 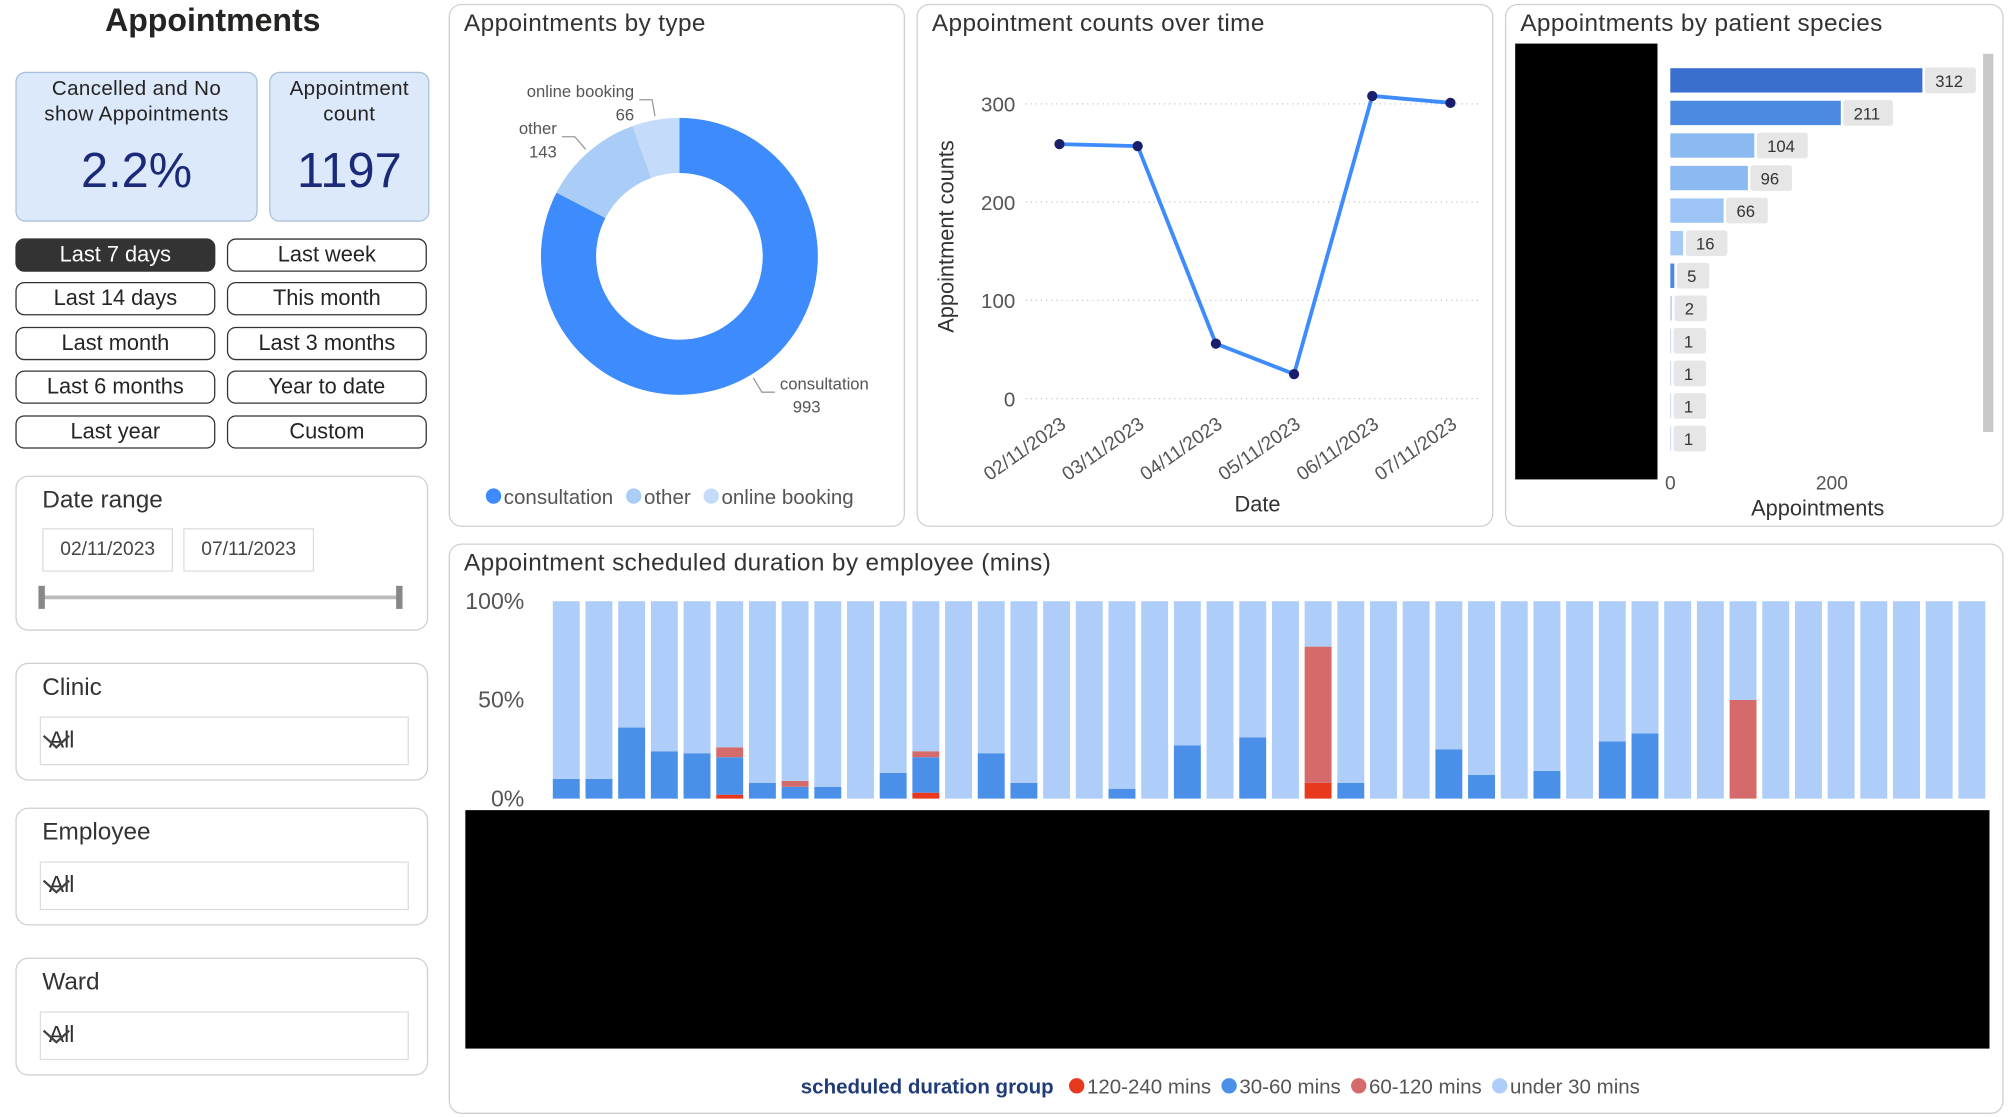 What do you see at coordinates (1832, 484) in the screenshot?
I see `x-tick-label: 200` at bounding box center [1832, 484].